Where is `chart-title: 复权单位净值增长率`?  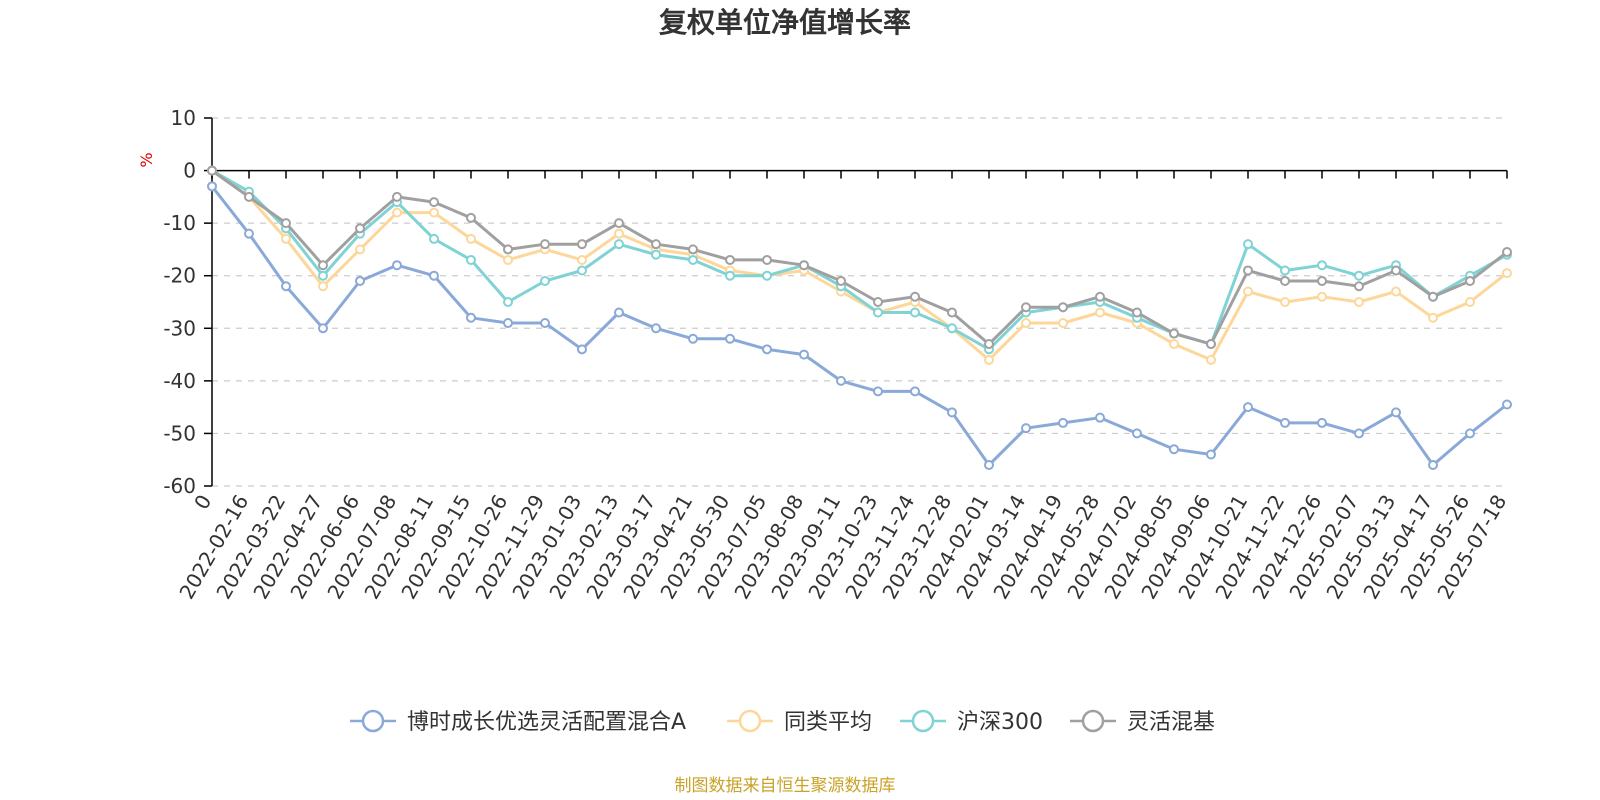
chart-title: 复权单位净值增长率 is located at coordinates (785, 22).